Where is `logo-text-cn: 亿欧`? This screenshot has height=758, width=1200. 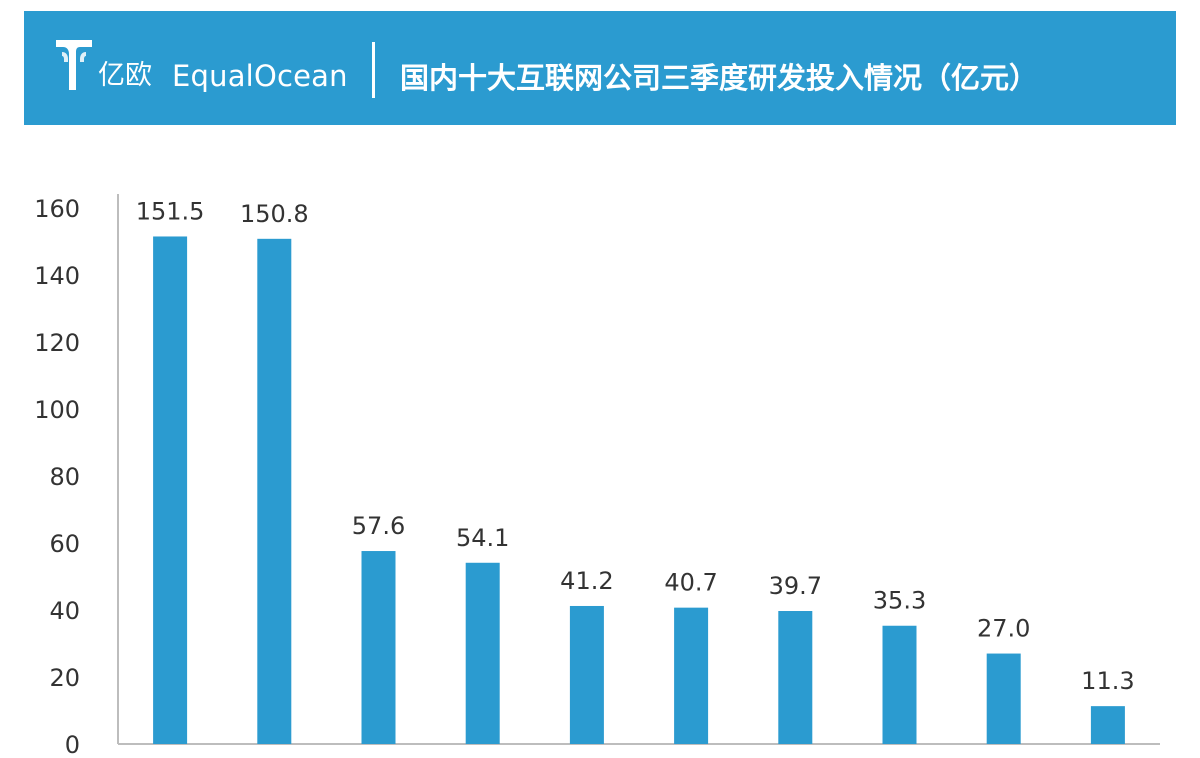 logo-text-cn: 亿欧 is located at coordinates (125, 75).